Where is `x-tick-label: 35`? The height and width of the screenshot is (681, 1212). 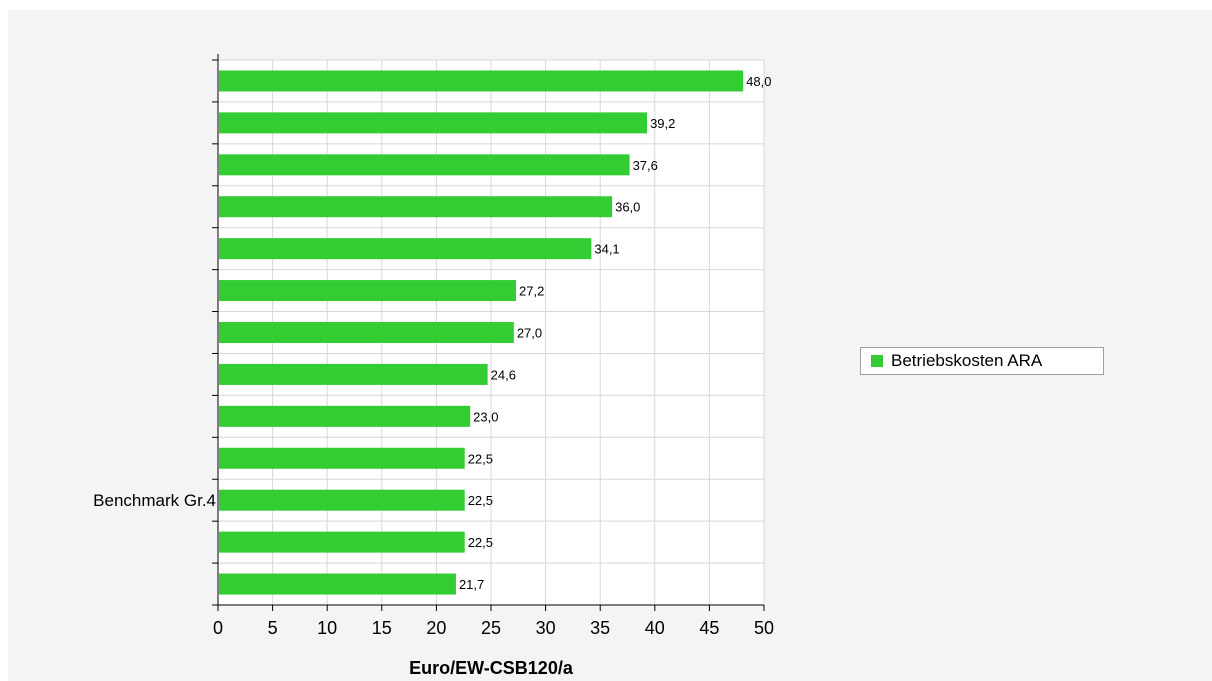
x-tick-label: 35 is located at coordinates (600, 628).